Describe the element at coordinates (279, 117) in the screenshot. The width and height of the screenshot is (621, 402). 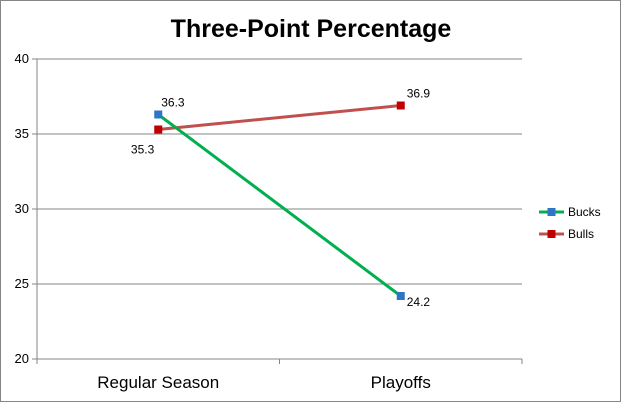
I see `series-line-bulls` at that location.